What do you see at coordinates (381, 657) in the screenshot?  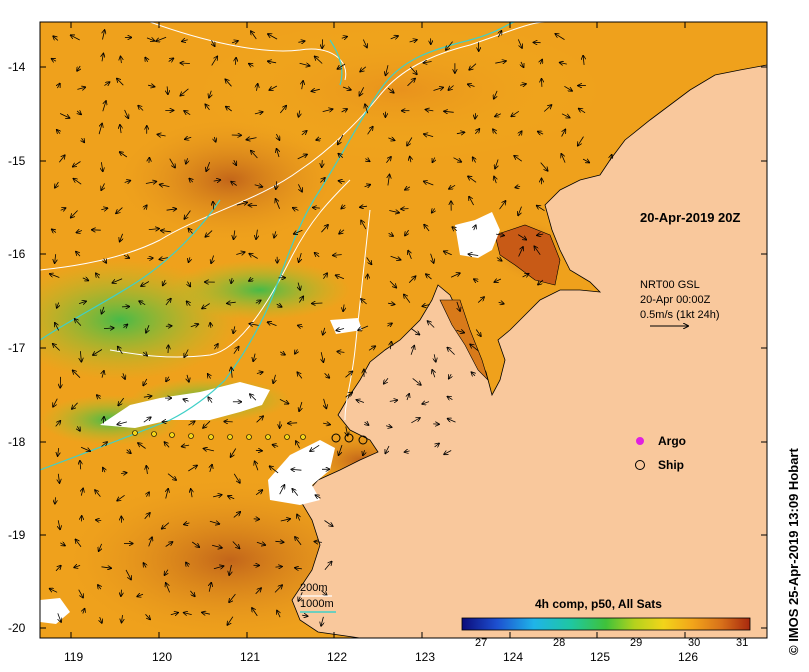 I see `x-axis-labels: 119 120 121 122 123 124 125 126` at bounding box center [381, 657].